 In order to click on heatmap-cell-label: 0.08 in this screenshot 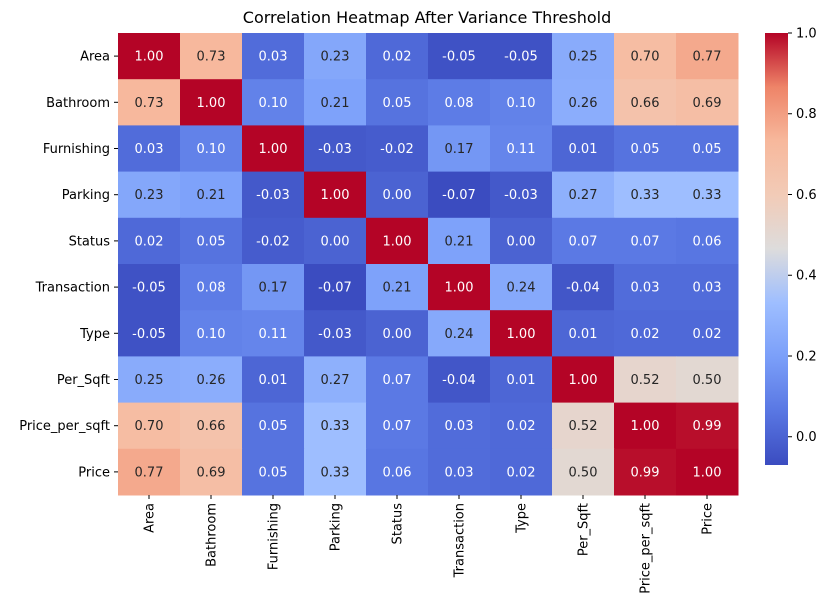, I will do `click(211, 288)`.